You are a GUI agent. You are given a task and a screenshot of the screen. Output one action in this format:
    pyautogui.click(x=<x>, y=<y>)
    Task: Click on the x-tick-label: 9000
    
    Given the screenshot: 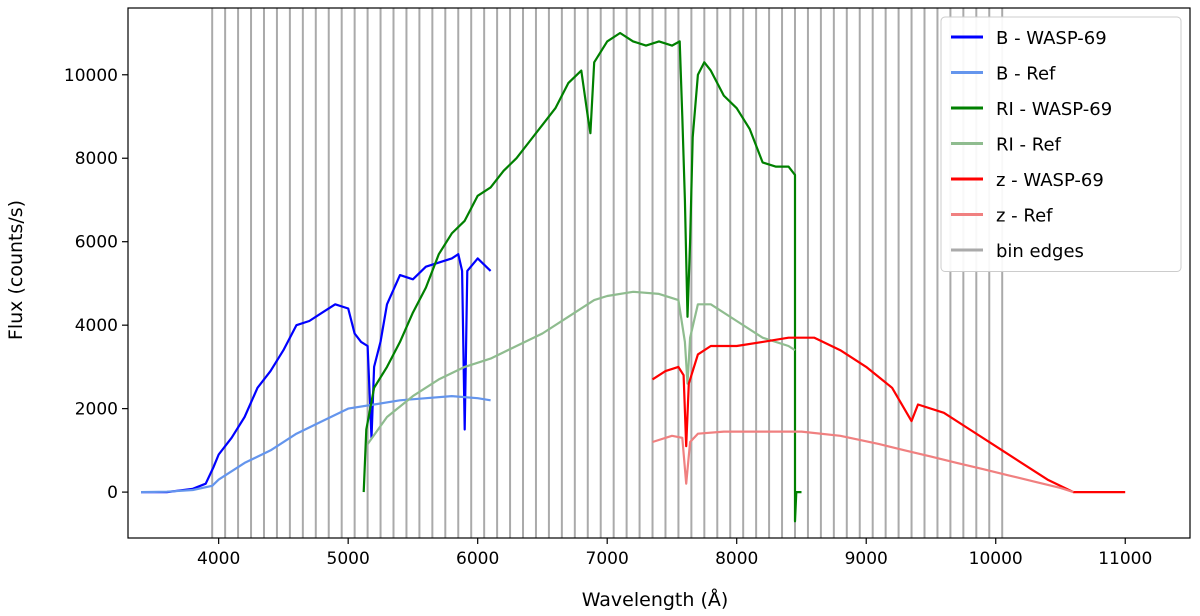 What is the action you would take?
    pyautogui.click(x=866, y=559)
    